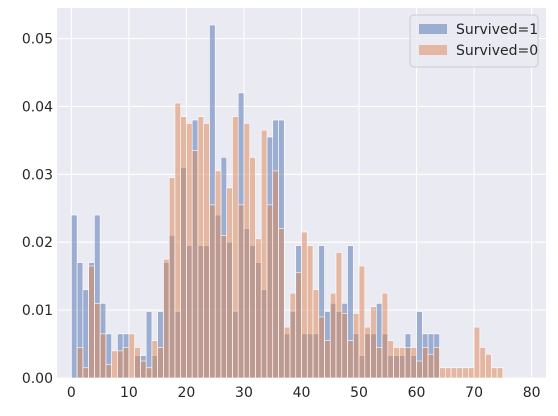  I want to click on y-tick-label: 0.01, so click(37, 311).